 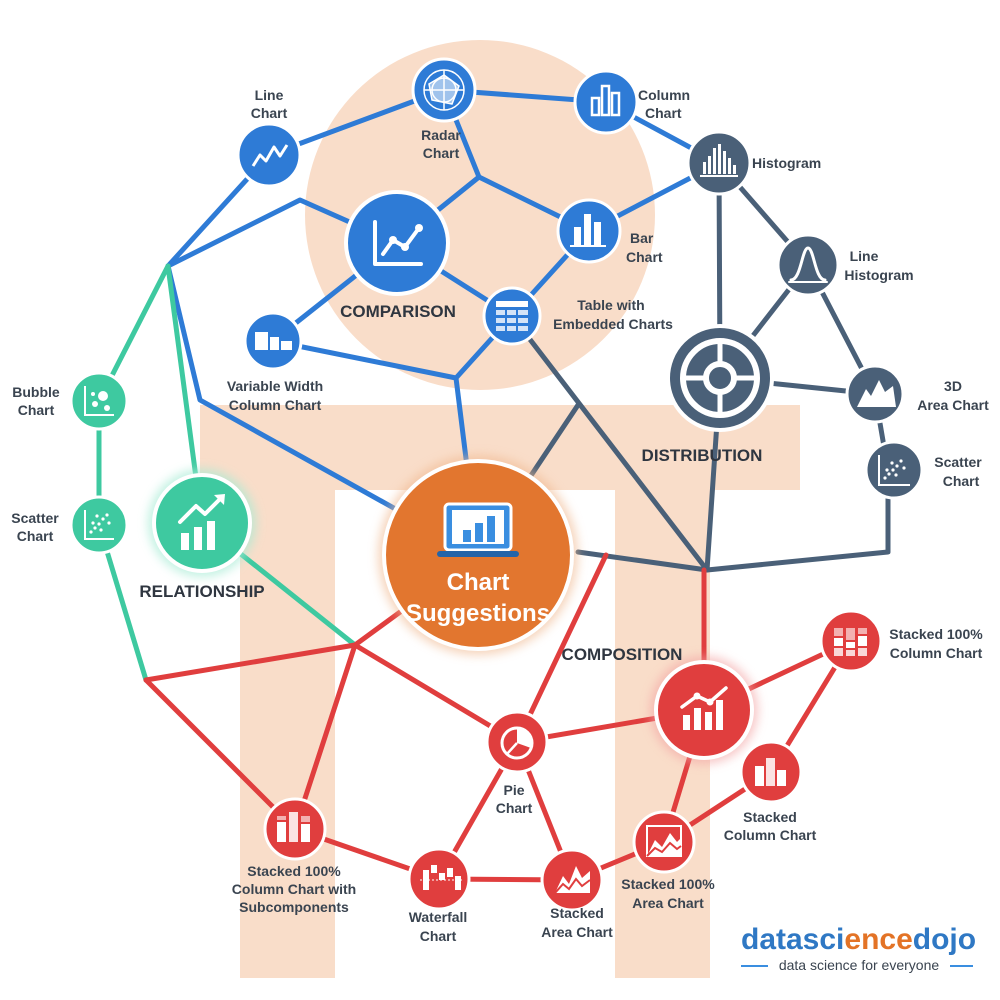 What do you see at coordinates (770, 835) in the screenshot?
I see `stacked-column-label-2: Column Chart` at bounding box center [770, 835].